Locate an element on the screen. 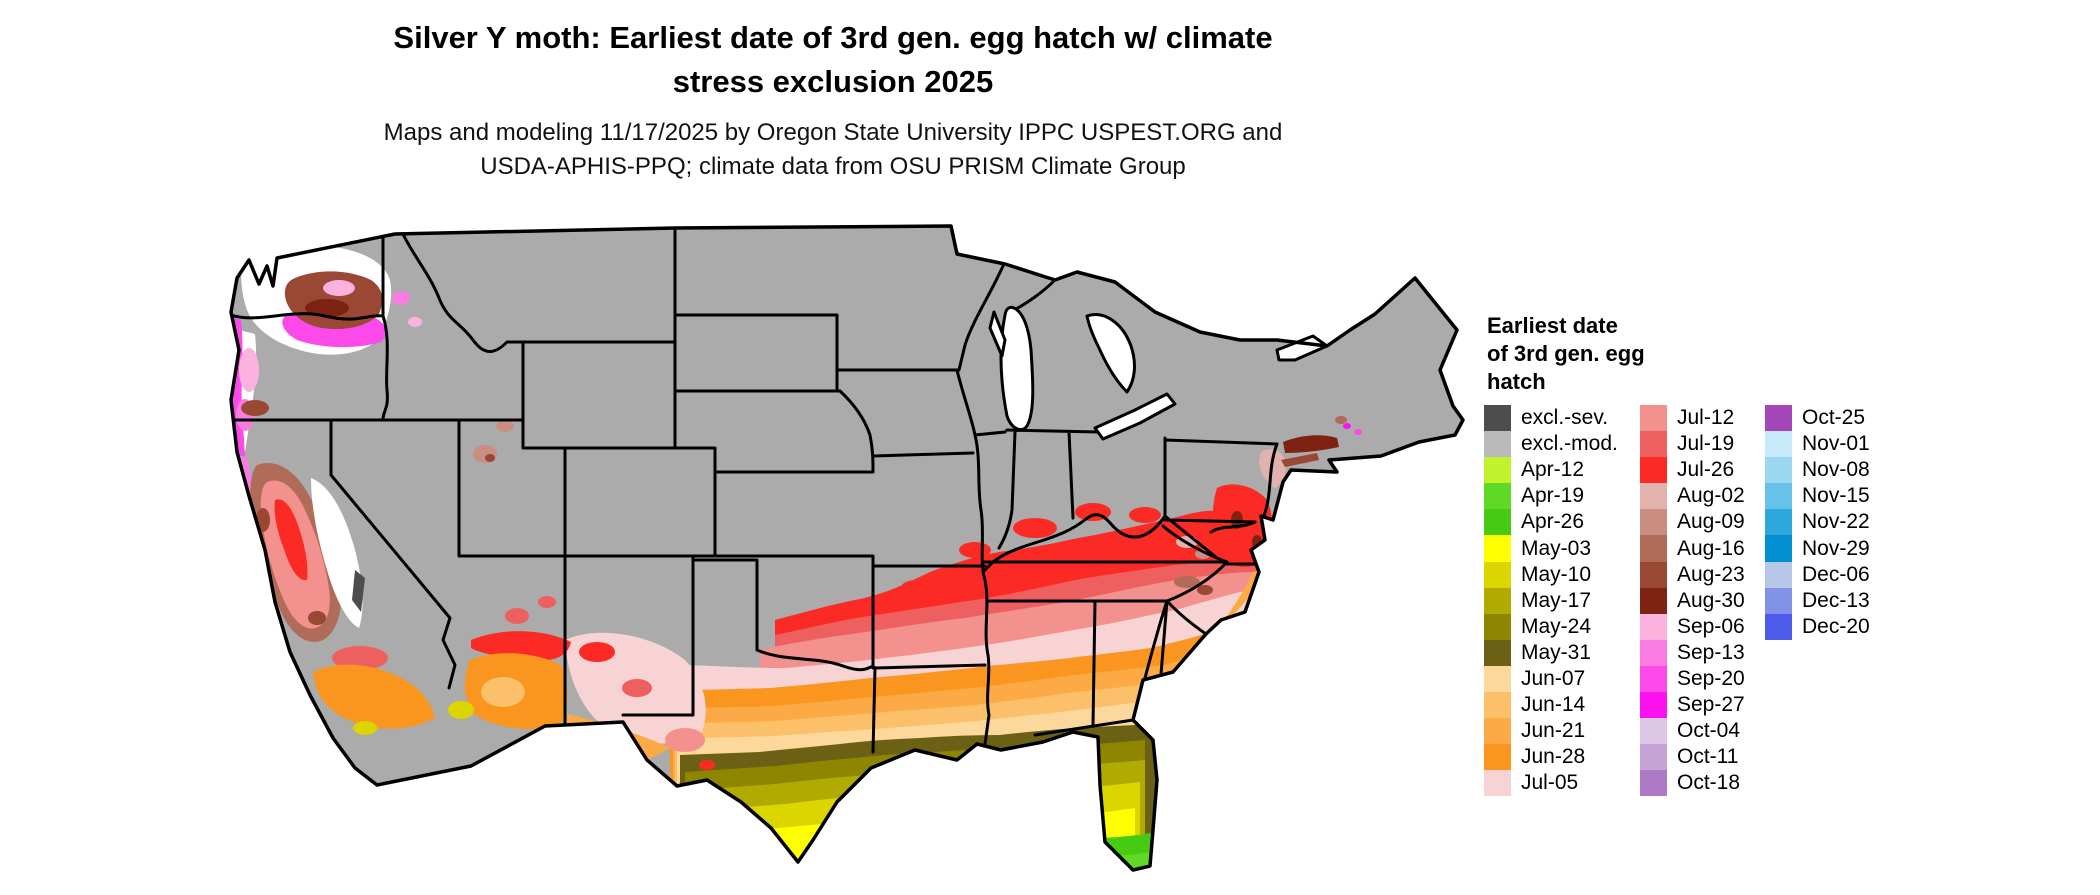 The width and height of the screenshot is (2100, 895). legend-swatch-may24 is located at coordinates (1497, 626).